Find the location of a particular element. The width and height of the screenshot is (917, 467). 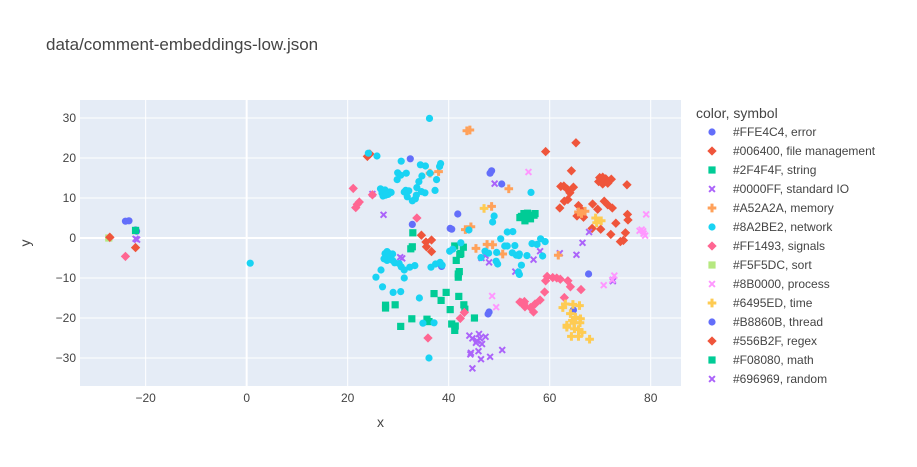

legend-item: #FFE4C4, error is located at coordinates (762, 132).